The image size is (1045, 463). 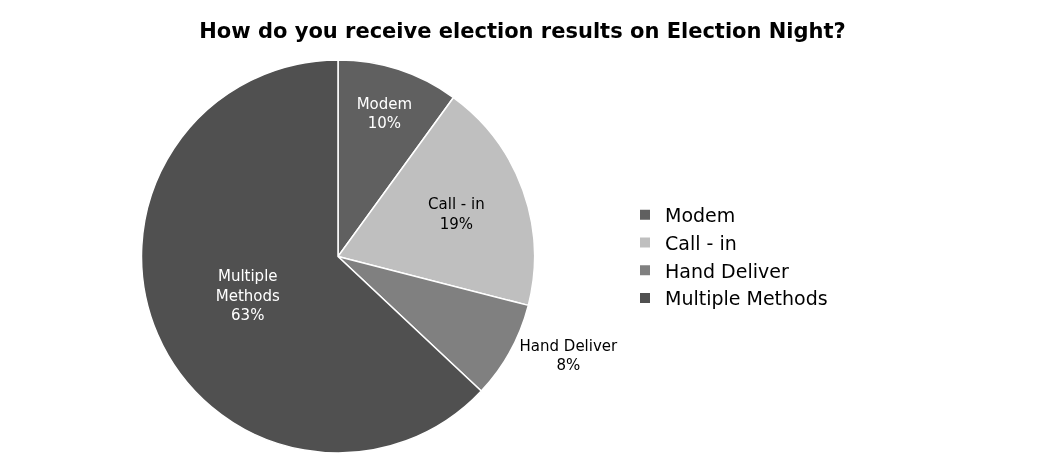 What do you see at coordinates (568, 365) in the screenshot?
I see `data-label: 8%` at bounding box center [568, 365].